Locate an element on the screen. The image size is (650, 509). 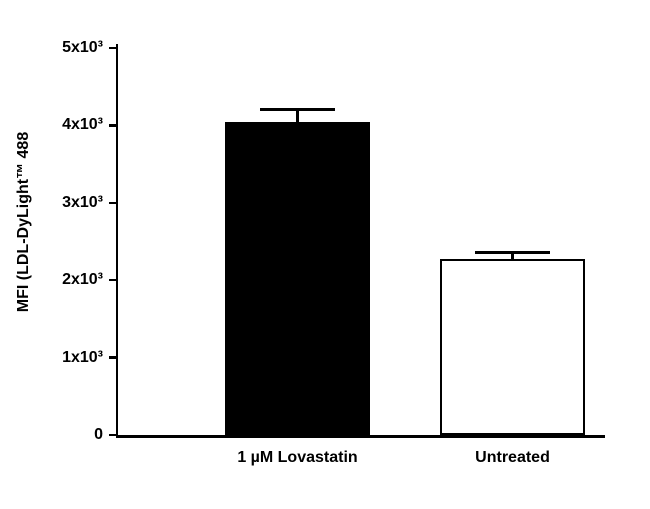
x-tick-label-lovastatin: 1 µM Lovastatin is located at coordinates (297, 457).